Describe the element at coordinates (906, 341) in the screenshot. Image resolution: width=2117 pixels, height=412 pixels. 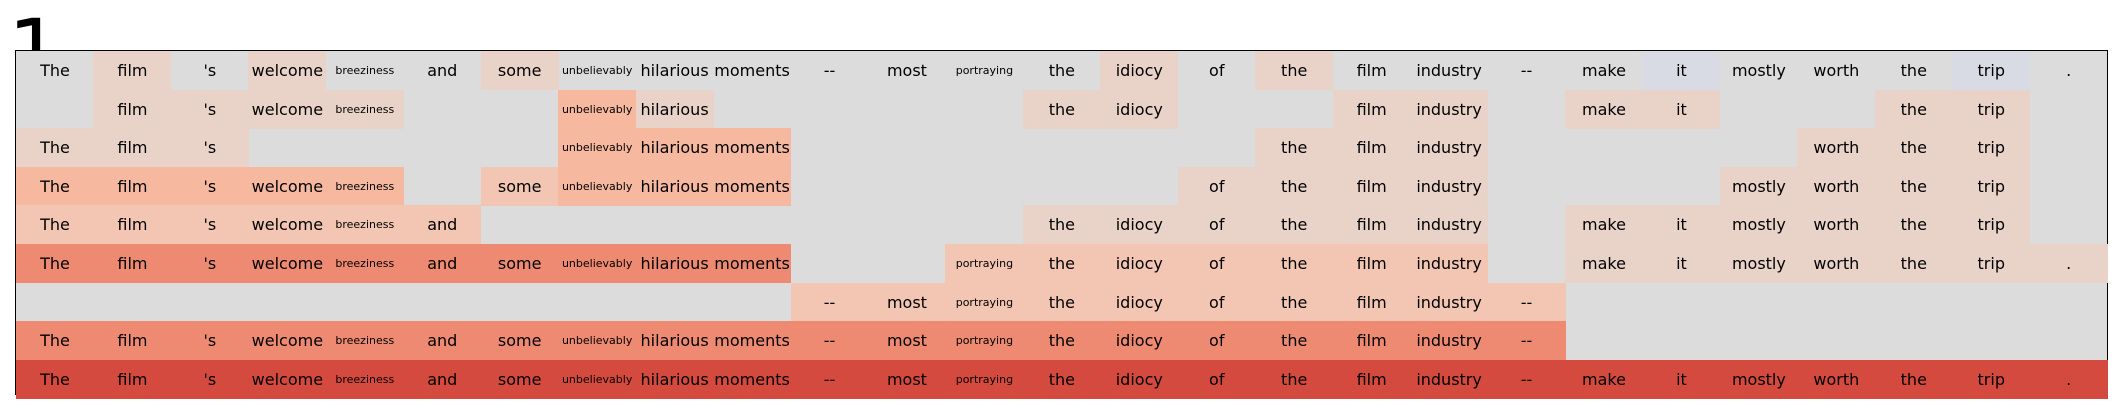
I see `token-cell: most` at that location.